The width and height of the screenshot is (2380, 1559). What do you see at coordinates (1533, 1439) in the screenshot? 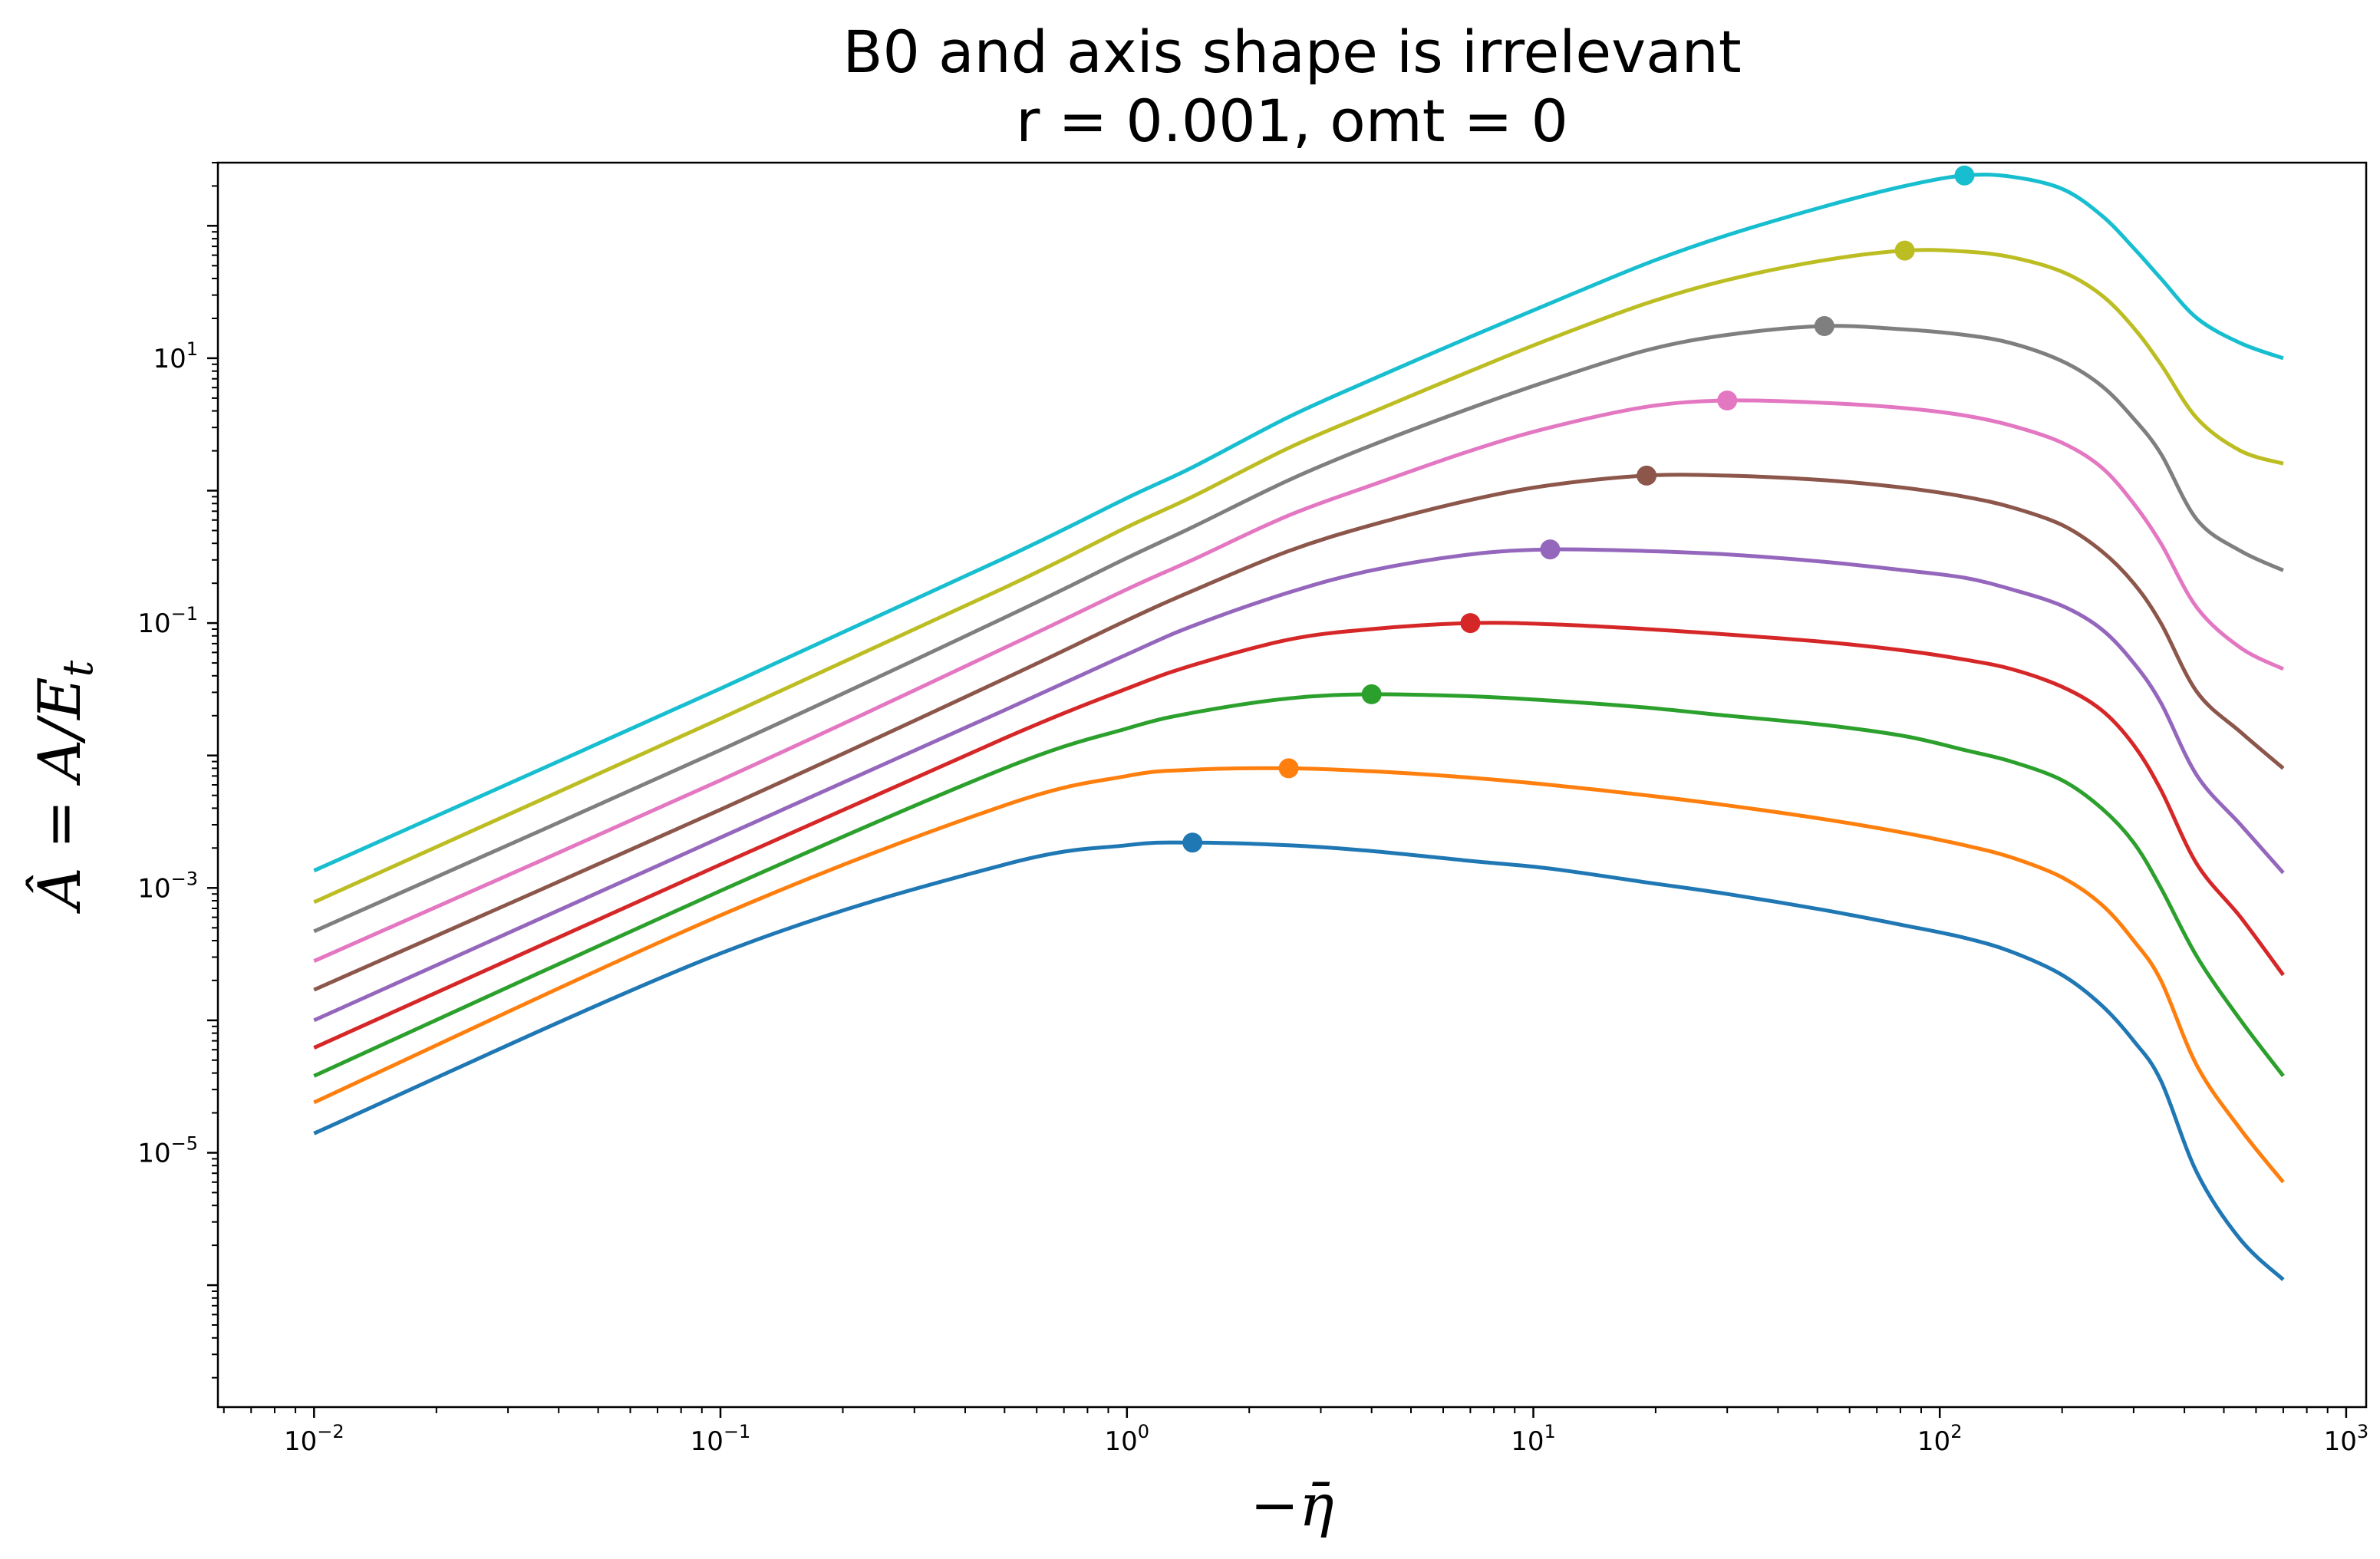
I see `x-tick-label: 10¹` at bounding box center [1533, 1439].